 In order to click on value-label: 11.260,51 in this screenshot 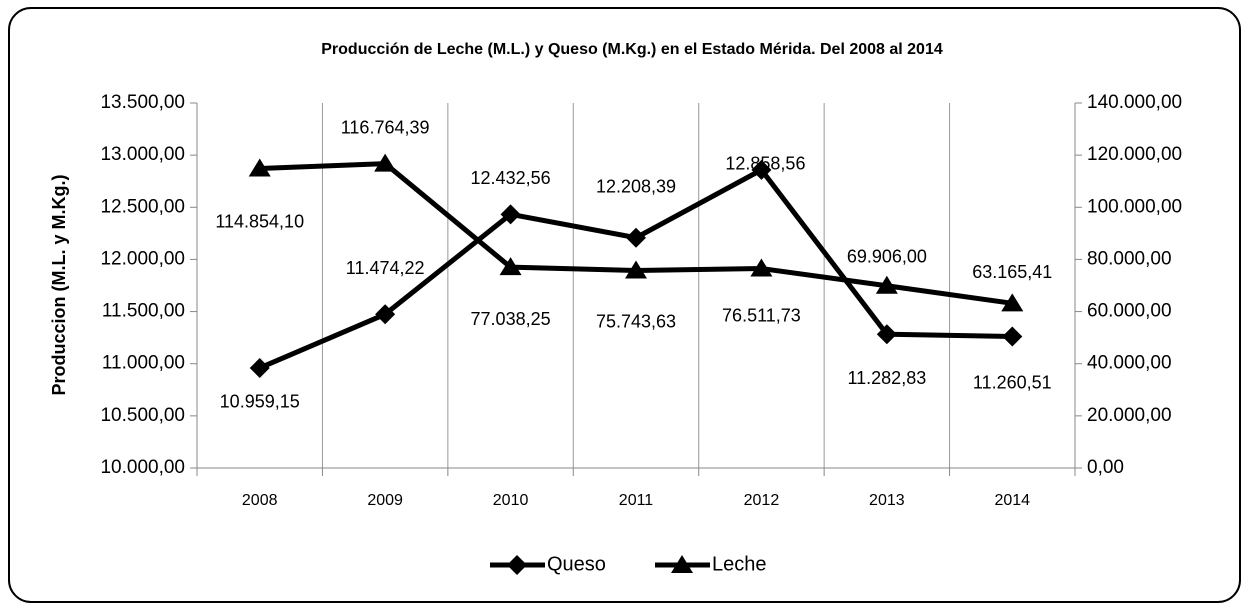, I will do `click(1012, 382)`.